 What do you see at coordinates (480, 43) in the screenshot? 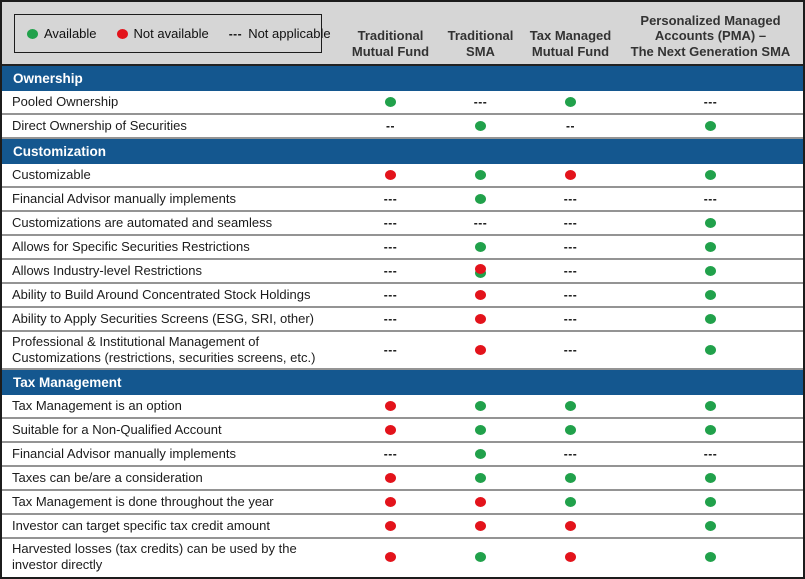
I see `column-header-traditional-sma: Traditional SMA` at bounding box center [480, 43].